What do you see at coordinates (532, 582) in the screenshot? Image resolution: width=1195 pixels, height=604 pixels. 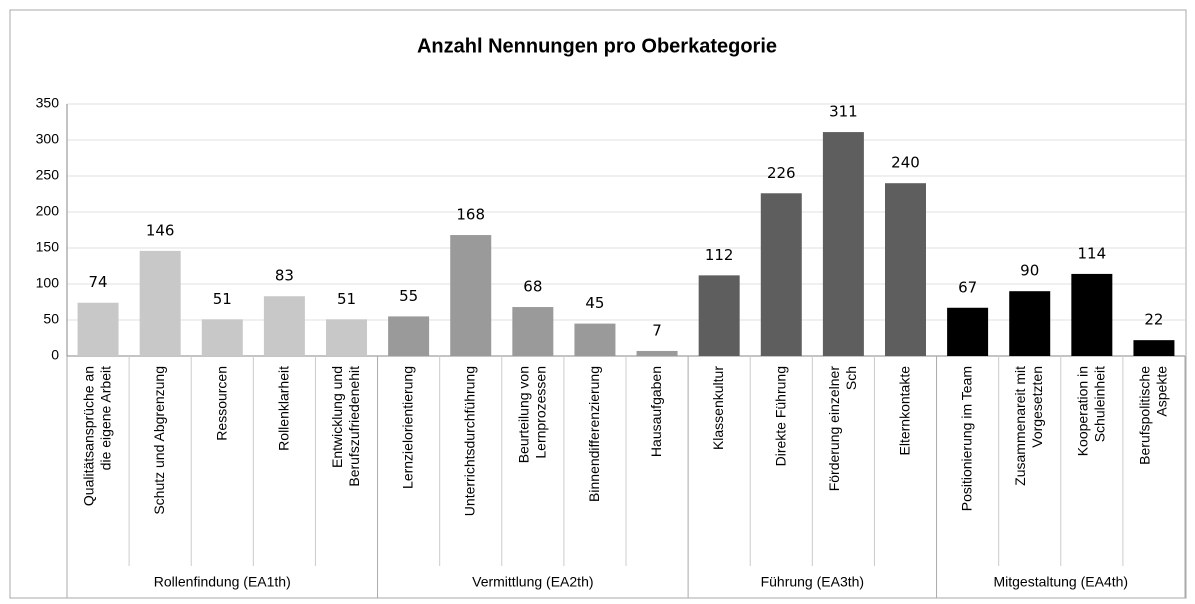 I see `group-label: Vermittlung (EA2th)` at bounding box center [532, 582].